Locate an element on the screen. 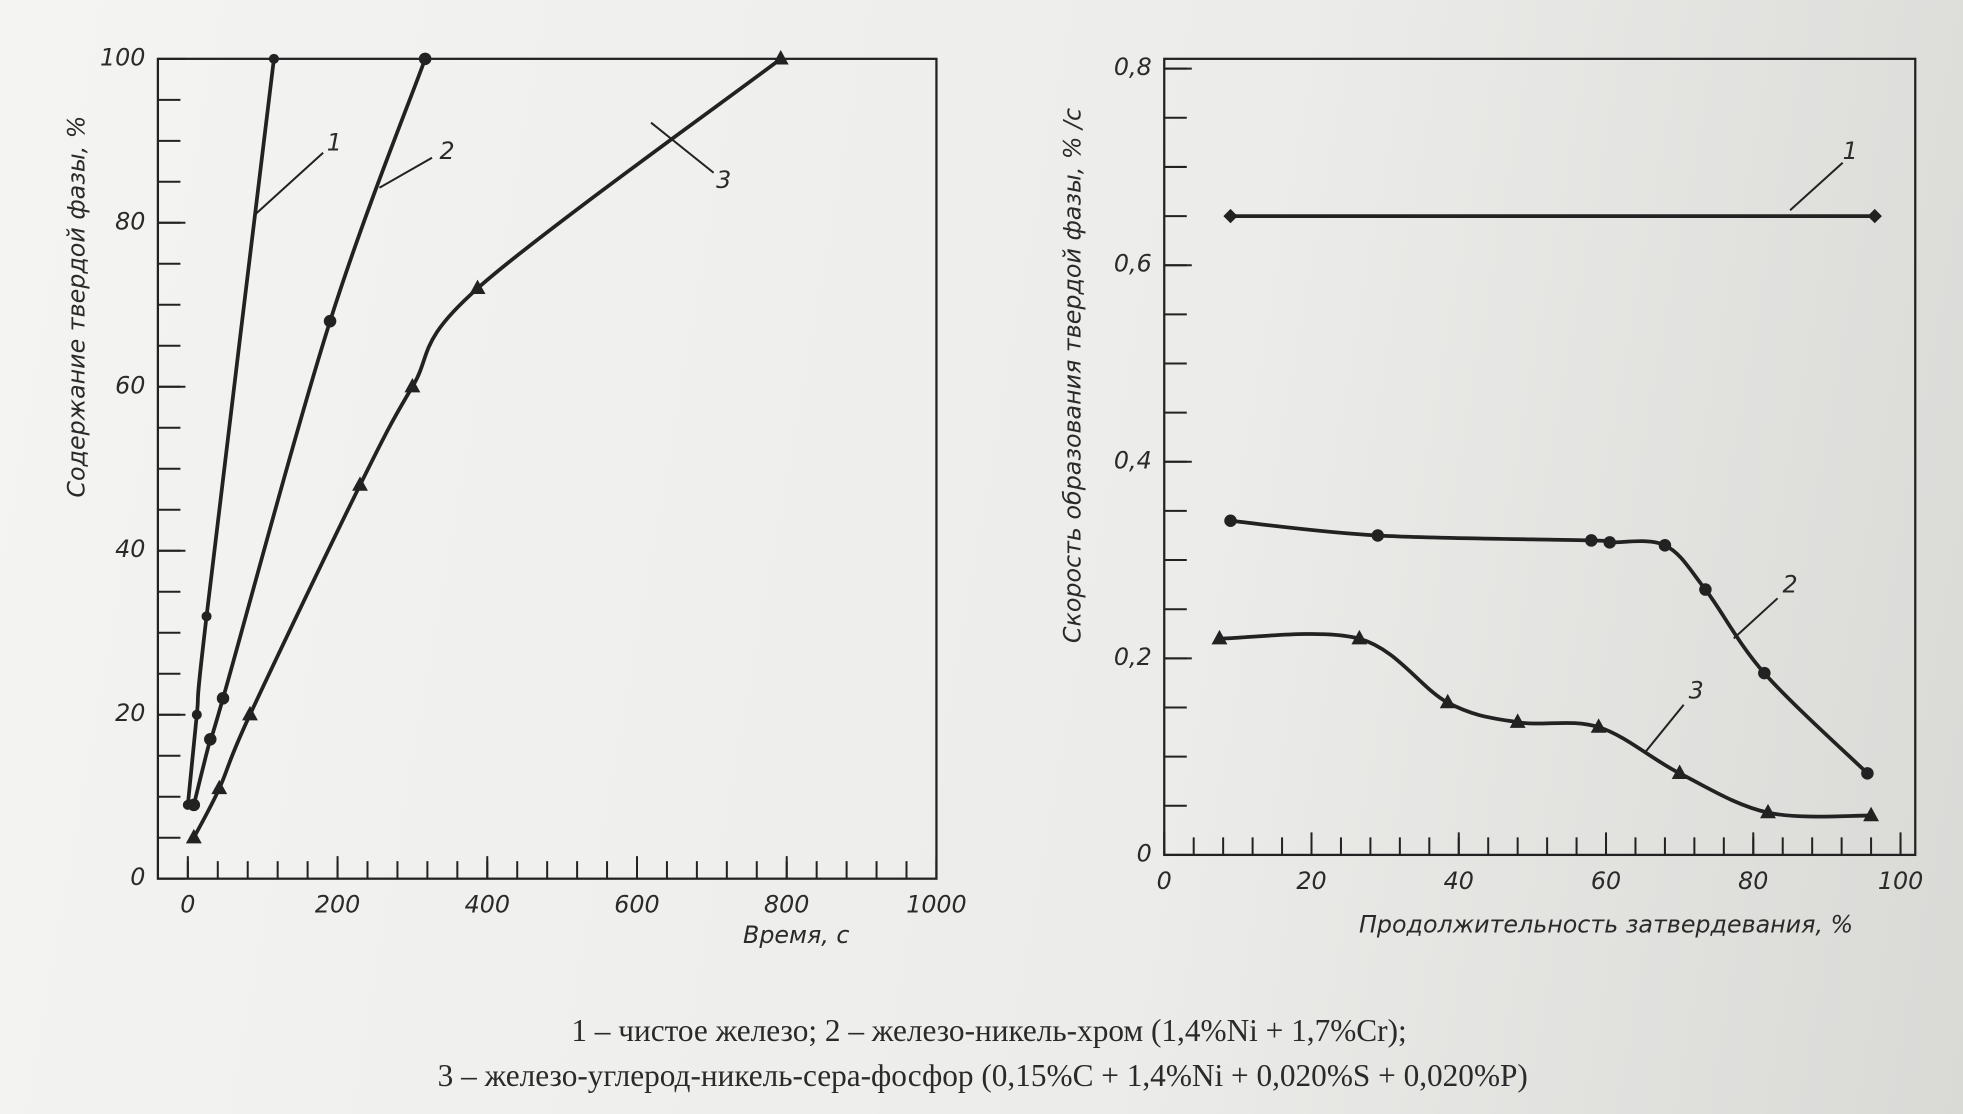  x-tick-label: 40 is located at coordinates (1459, 881).